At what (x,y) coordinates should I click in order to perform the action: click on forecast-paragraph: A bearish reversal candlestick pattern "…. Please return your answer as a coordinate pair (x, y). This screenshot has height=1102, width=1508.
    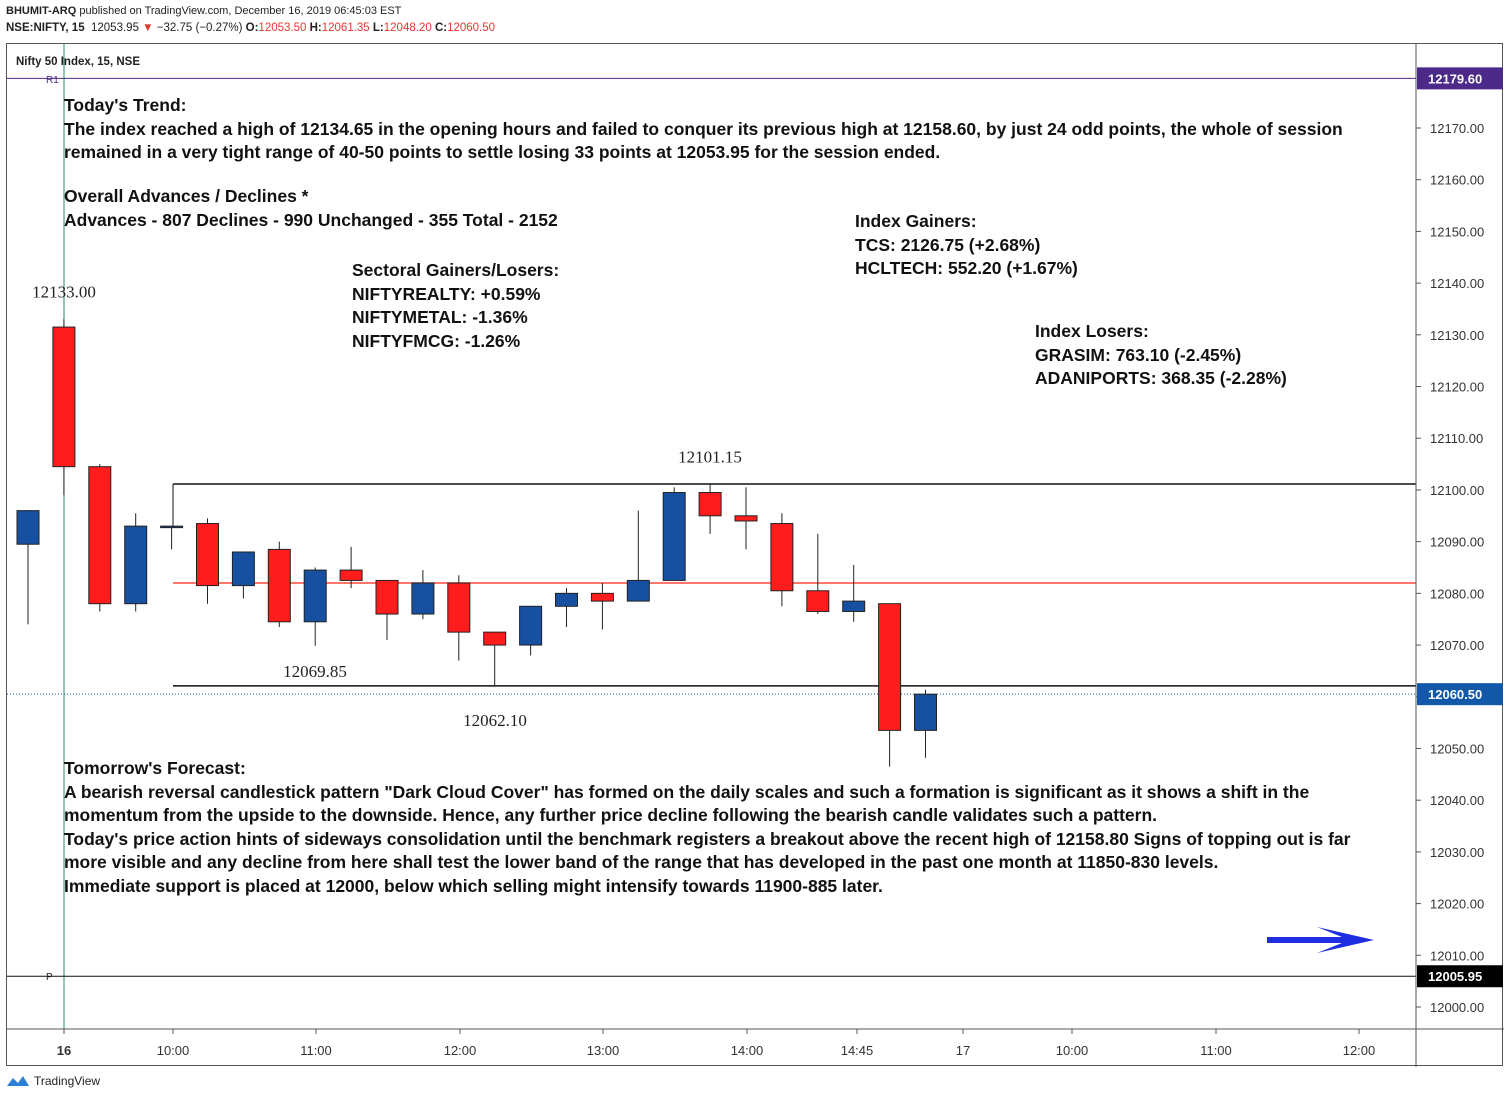
    Looking at the image, I should click on (689, 803).